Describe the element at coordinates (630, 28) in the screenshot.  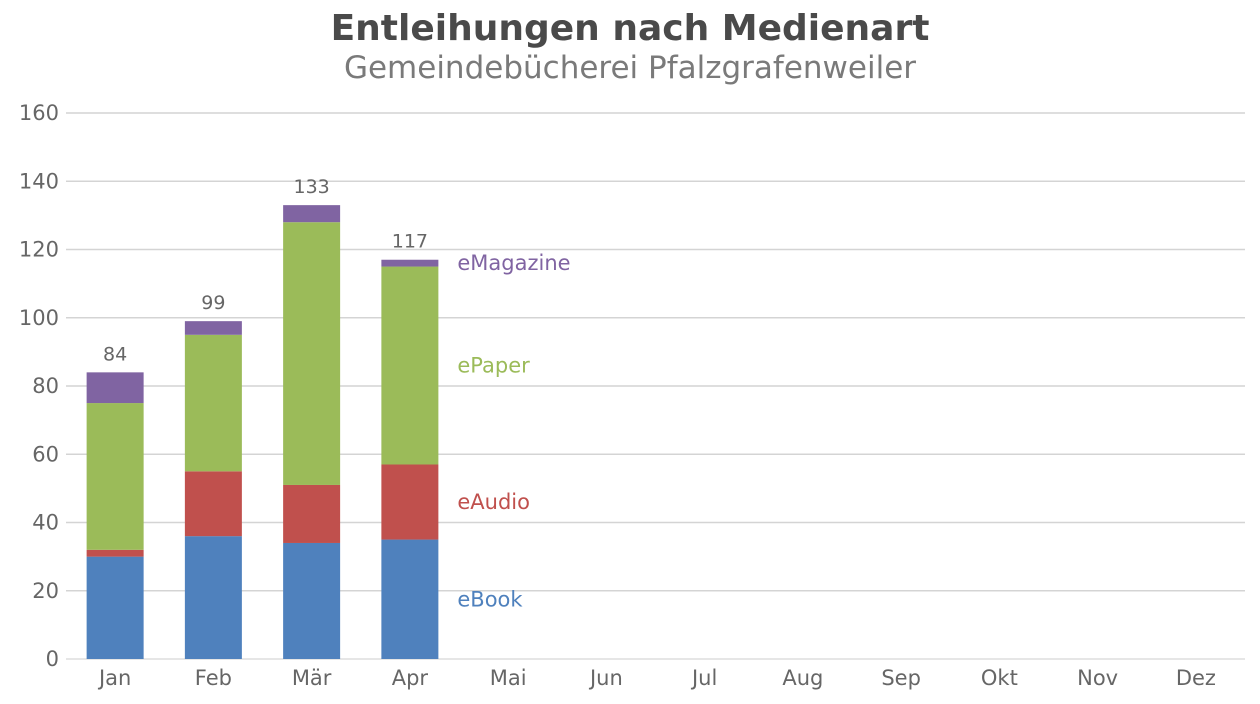
I see `chart-title: Entleihungen nach Medienart` at that location.